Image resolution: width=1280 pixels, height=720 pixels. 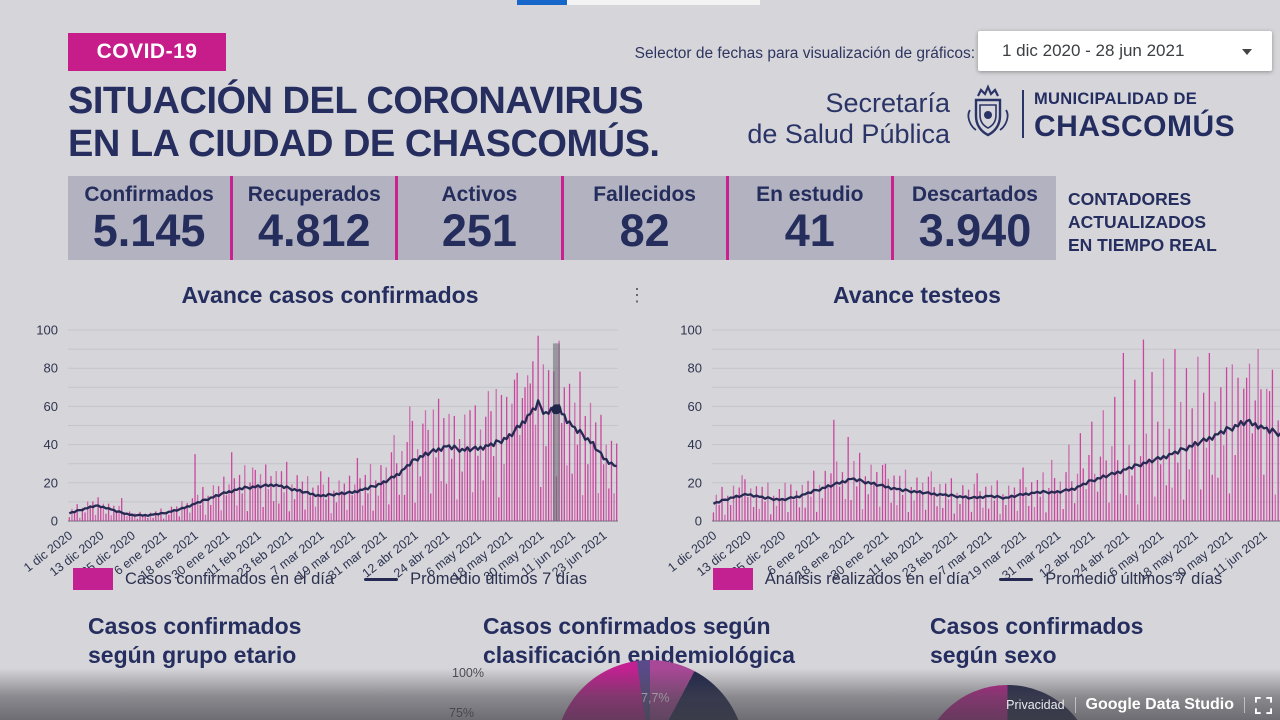 I want to click on section-title-sexo: Casos confirmados según sexo, so click(x=1036, y=641).